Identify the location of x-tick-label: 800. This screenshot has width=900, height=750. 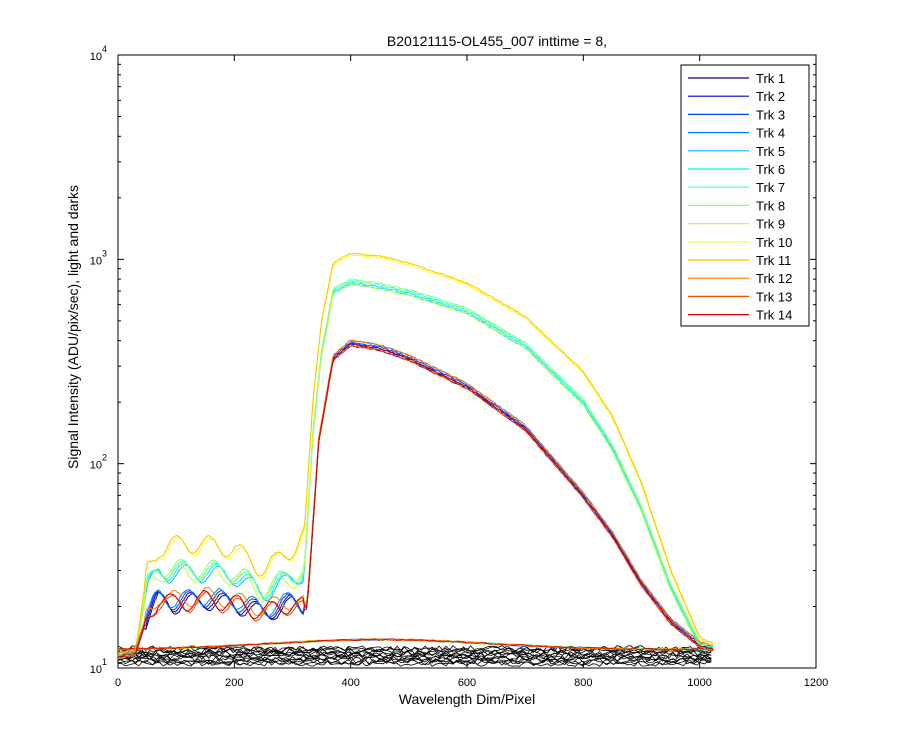
(583, 683).